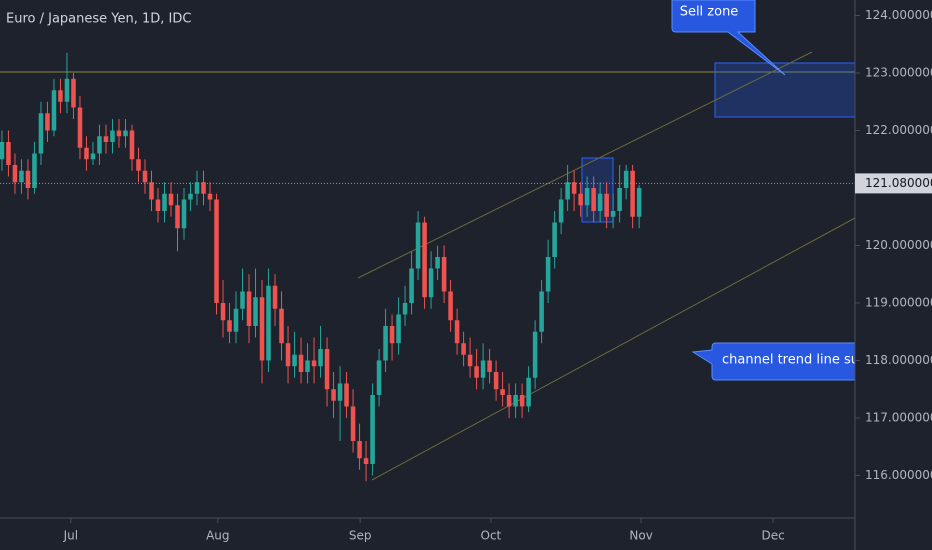 The height and width of the screenshot is (550, 932). What do you see at coordinates (898, 183) in the screenshot?
I see `last-price-label: 121.080000` at bounding box center [898, 183].